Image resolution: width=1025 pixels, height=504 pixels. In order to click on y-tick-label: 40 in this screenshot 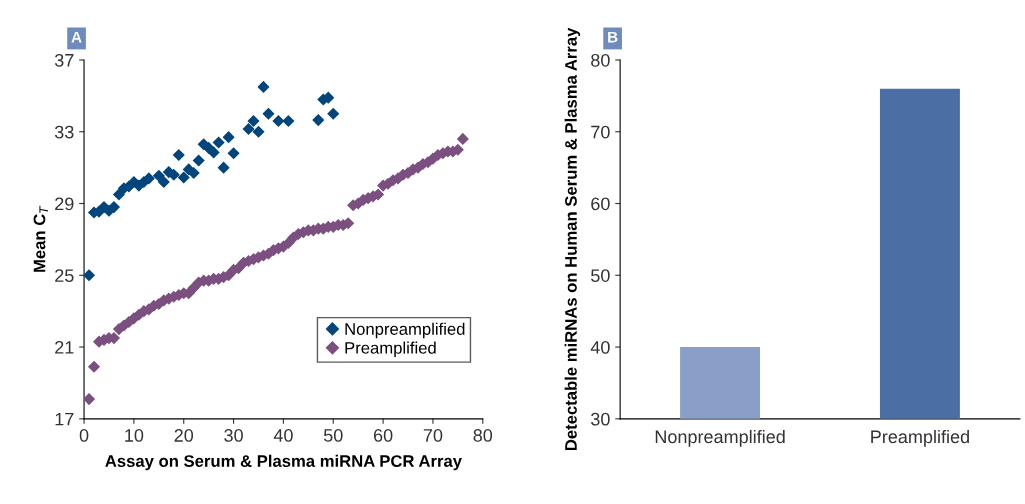, I will do `click(600, 347)`.